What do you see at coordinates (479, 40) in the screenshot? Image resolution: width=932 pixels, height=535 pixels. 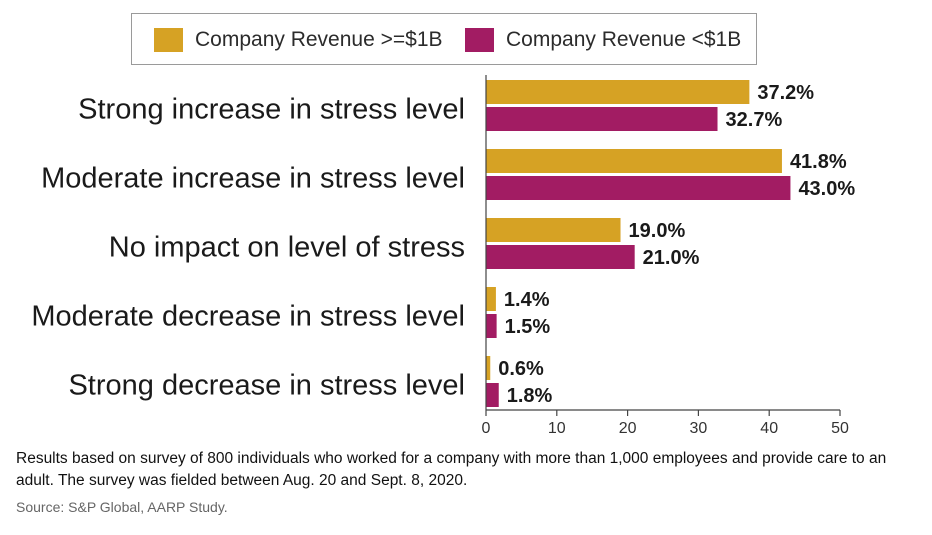 I see `legend-swatch-small-company` at bounding box center [479, 40].